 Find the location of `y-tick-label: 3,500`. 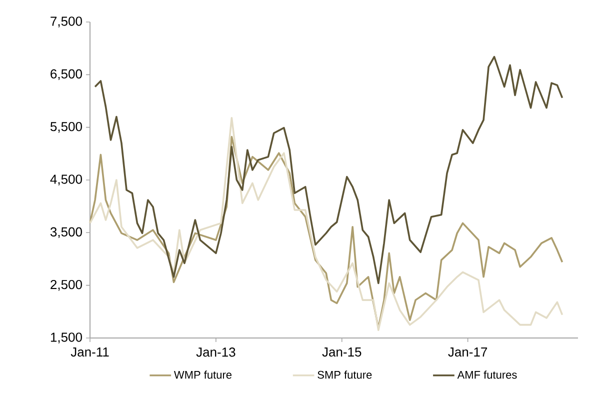

y-tick-label: 3,500 is located at coordinates (66, 232).